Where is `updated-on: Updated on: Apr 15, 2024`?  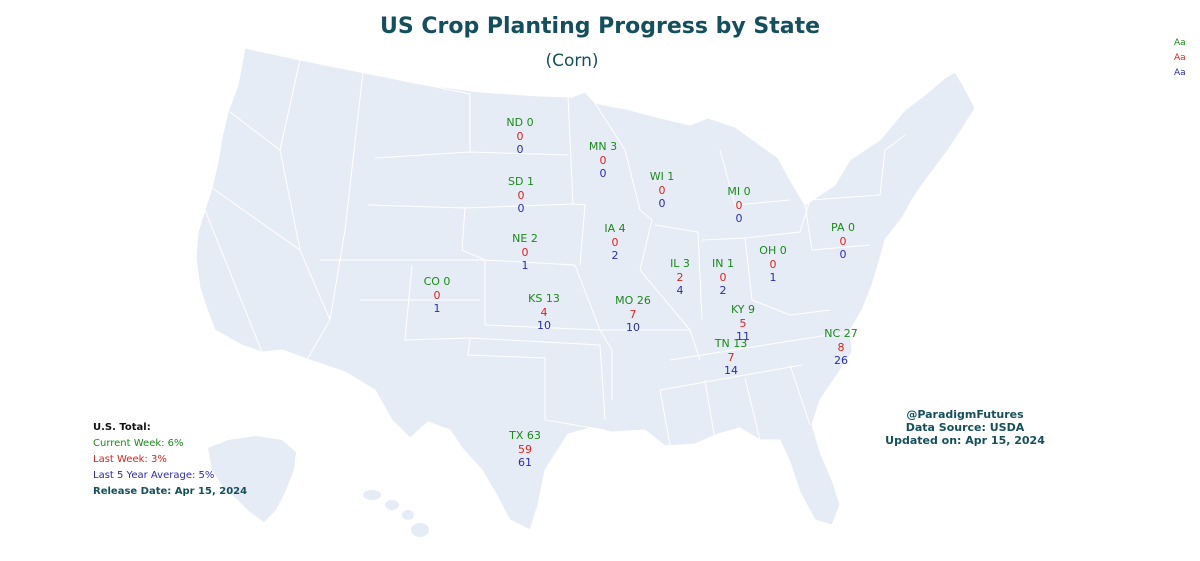
updated-on: Updated on: Apr 15, 2024 is located at coordinates (965, 440).